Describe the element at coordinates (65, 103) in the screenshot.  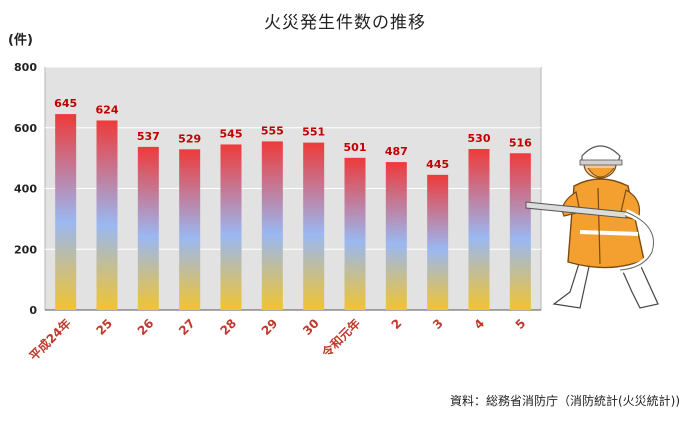
I see `bar-value-label: 645` at that location.